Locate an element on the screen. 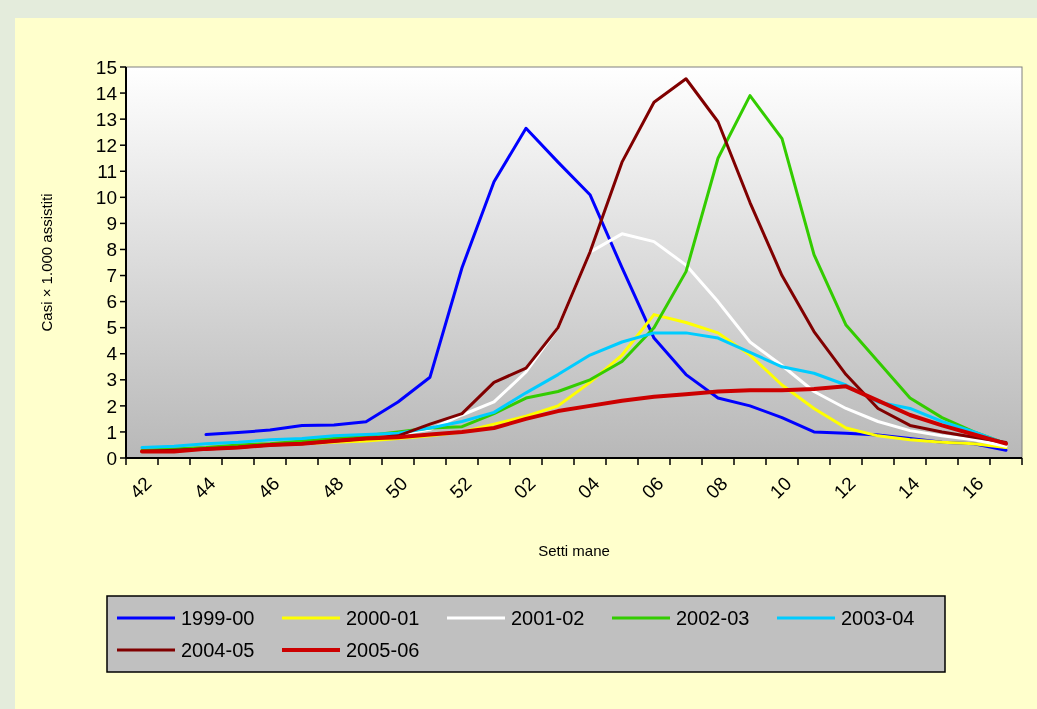 The height and width of the screenshot is (709, 1037). y-tick-label: 12 is located at coordinates (106, 145).